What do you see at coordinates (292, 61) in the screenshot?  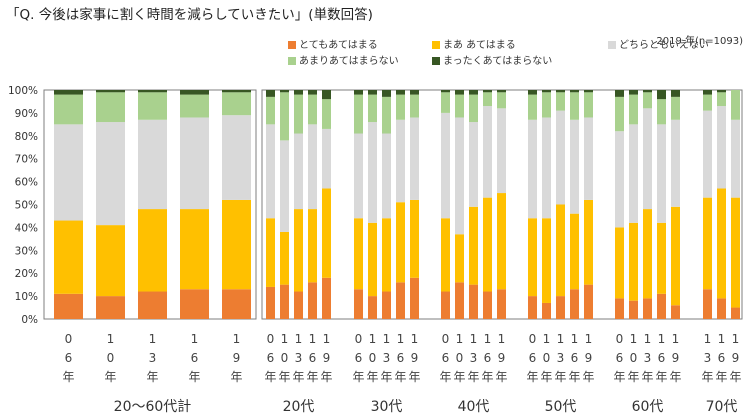 I see `legend-swatch` at bounding box center [292, 61].